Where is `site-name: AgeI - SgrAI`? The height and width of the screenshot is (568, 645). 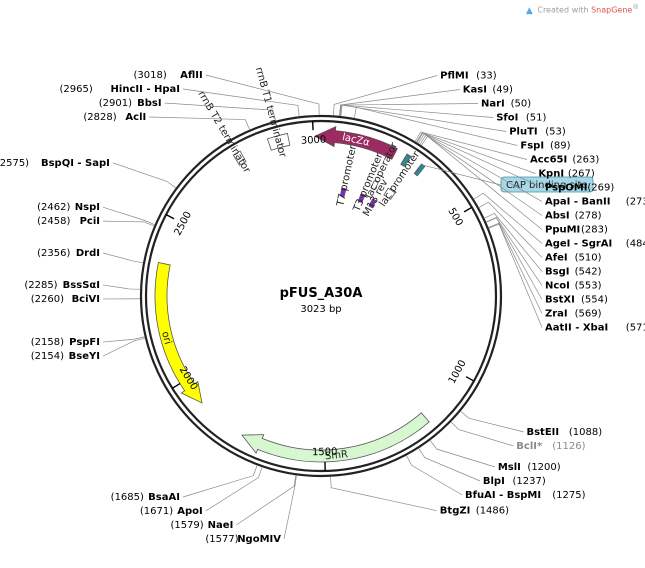 site-name: AgeI - SgrAI is located at coordinates (578, 244).